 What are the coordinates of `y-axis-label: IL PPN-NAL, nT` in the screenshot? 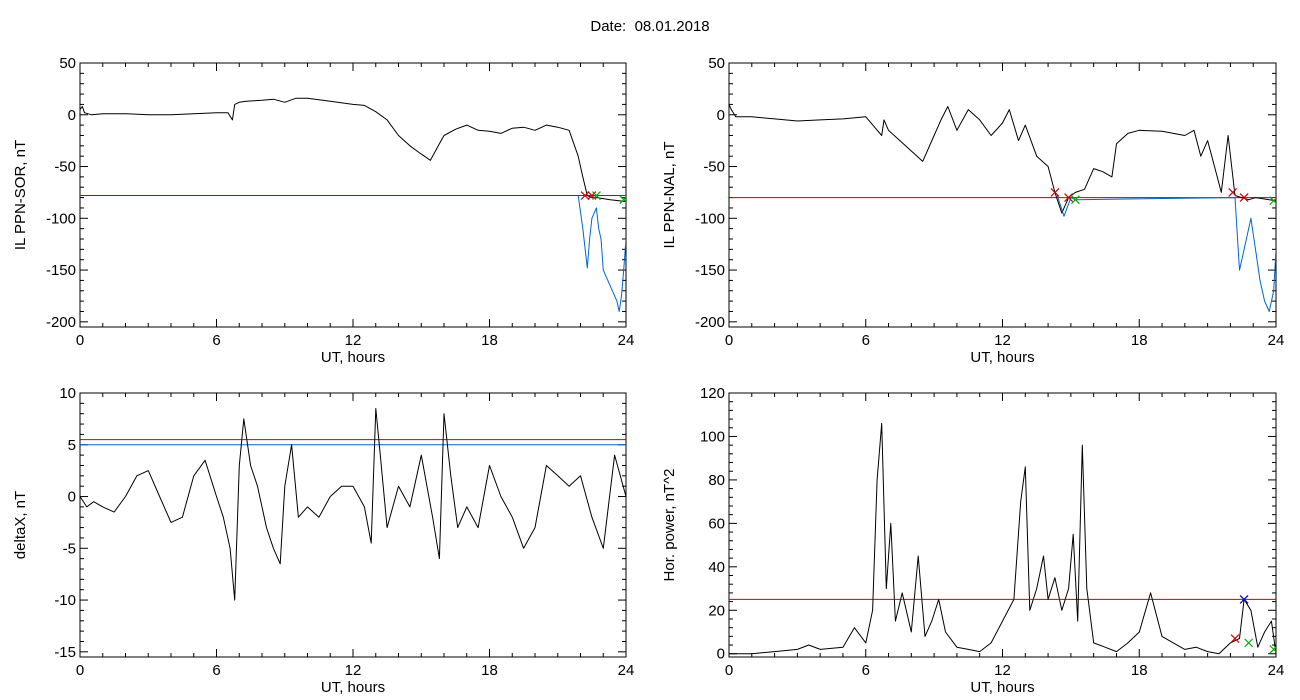 It's located at (669, 195).